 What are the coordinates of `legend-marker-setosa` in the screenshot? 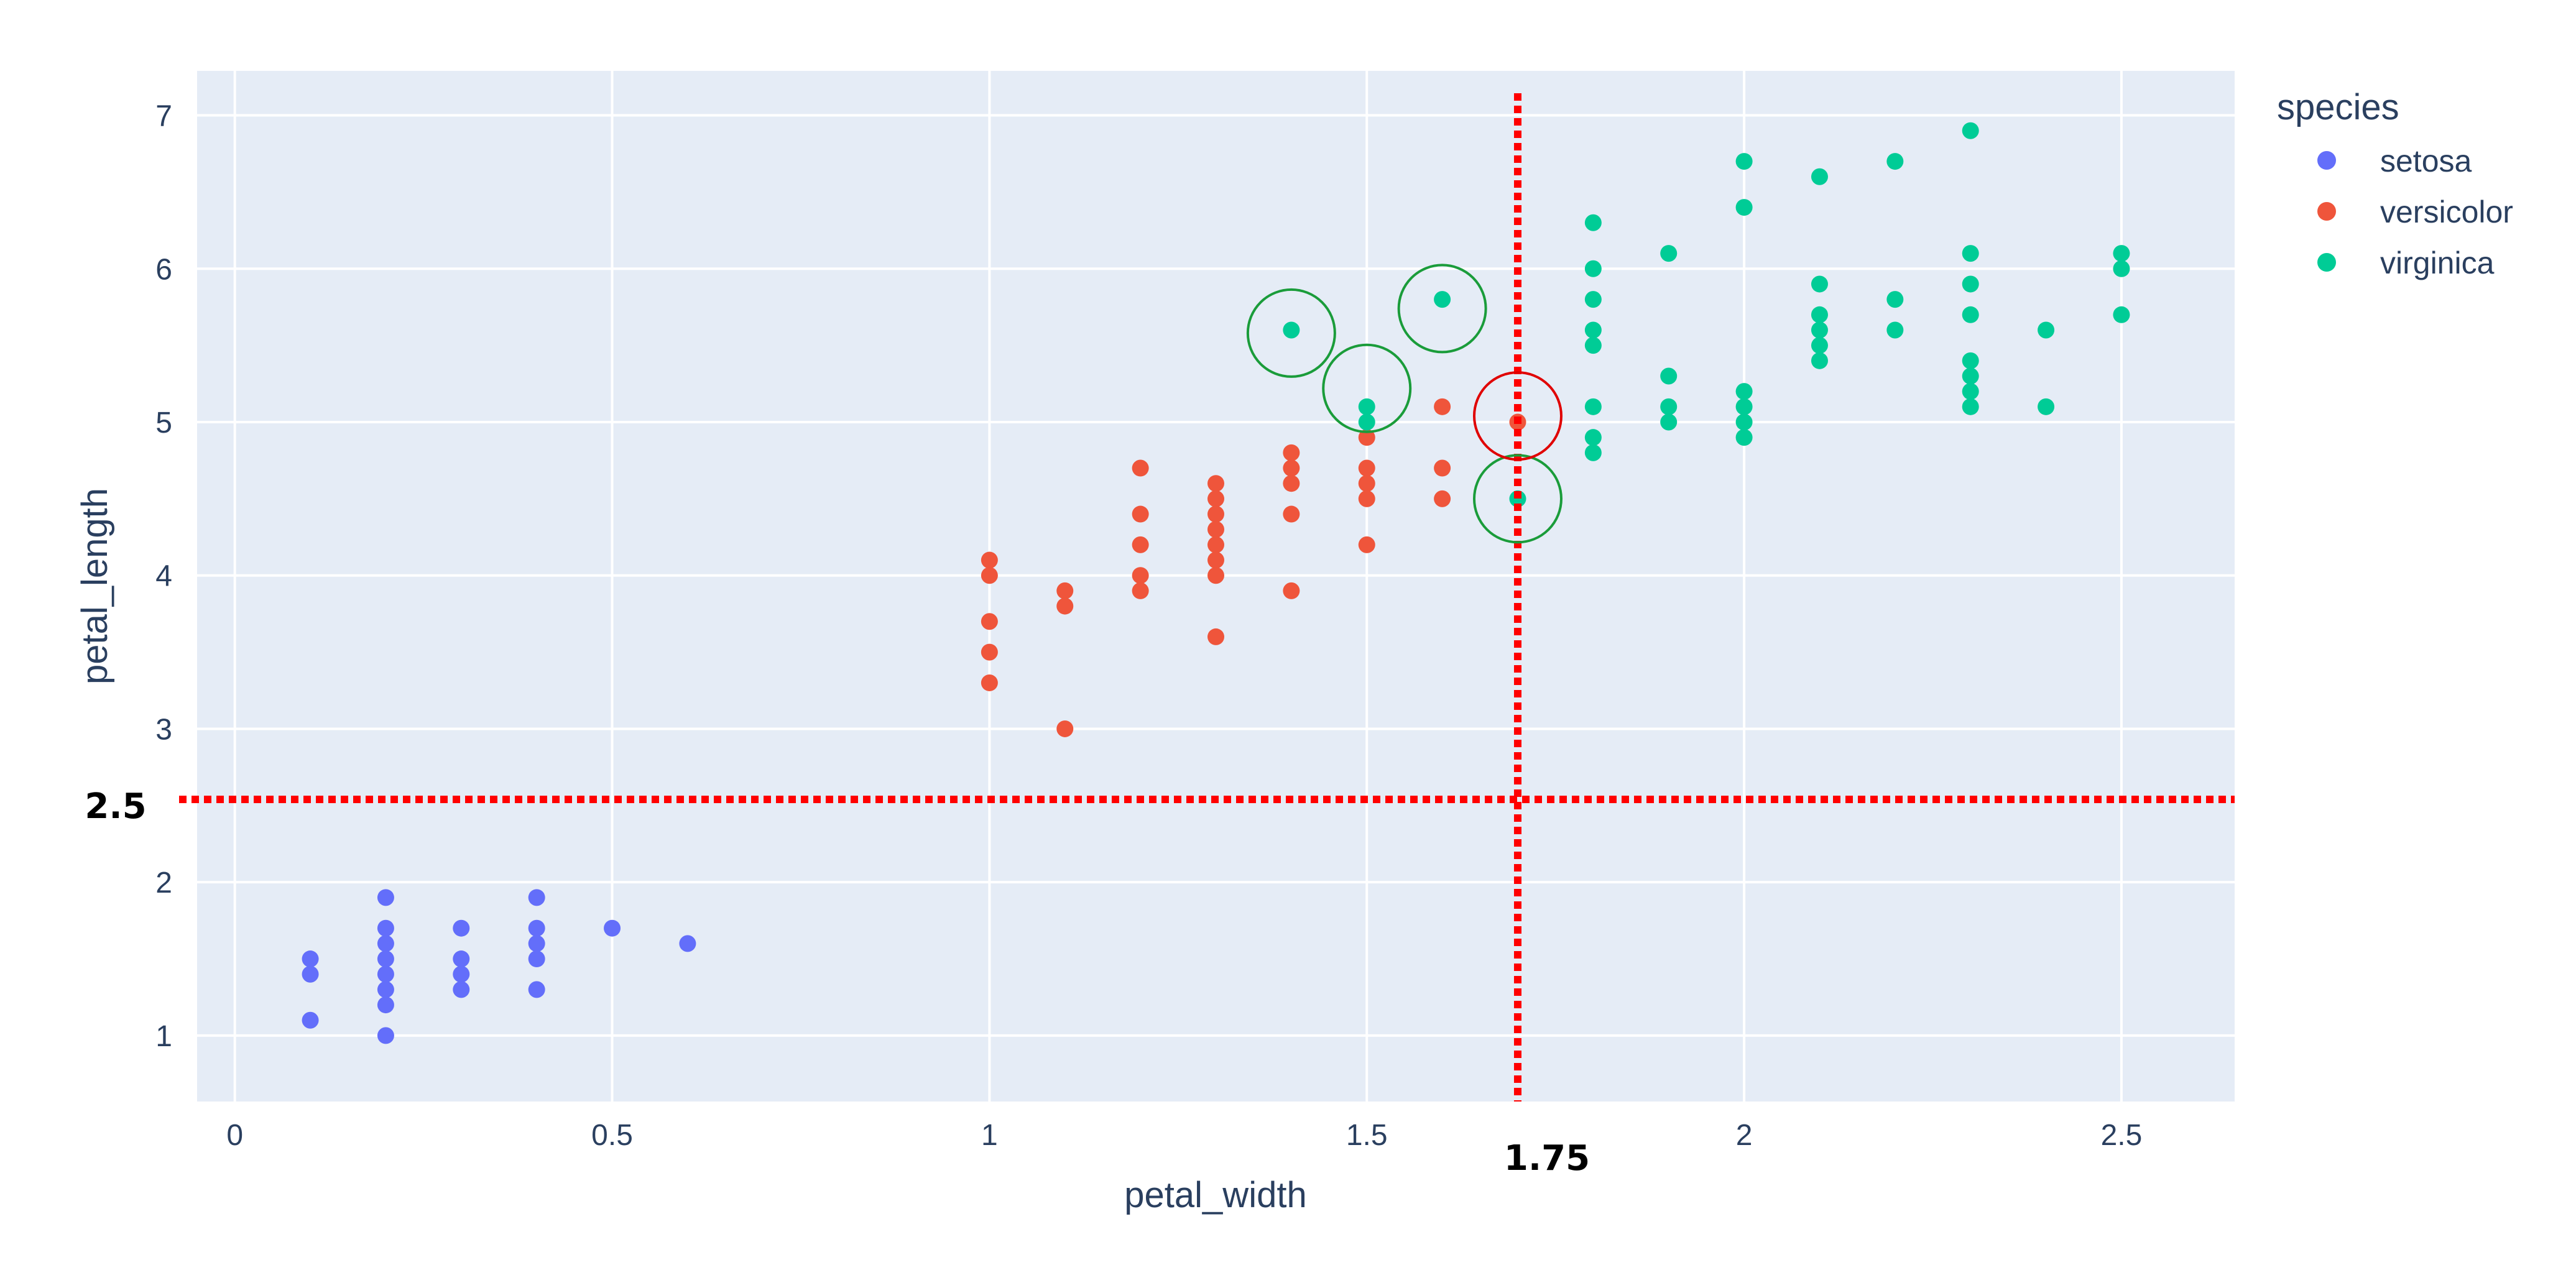 It's located at (2326, 160).